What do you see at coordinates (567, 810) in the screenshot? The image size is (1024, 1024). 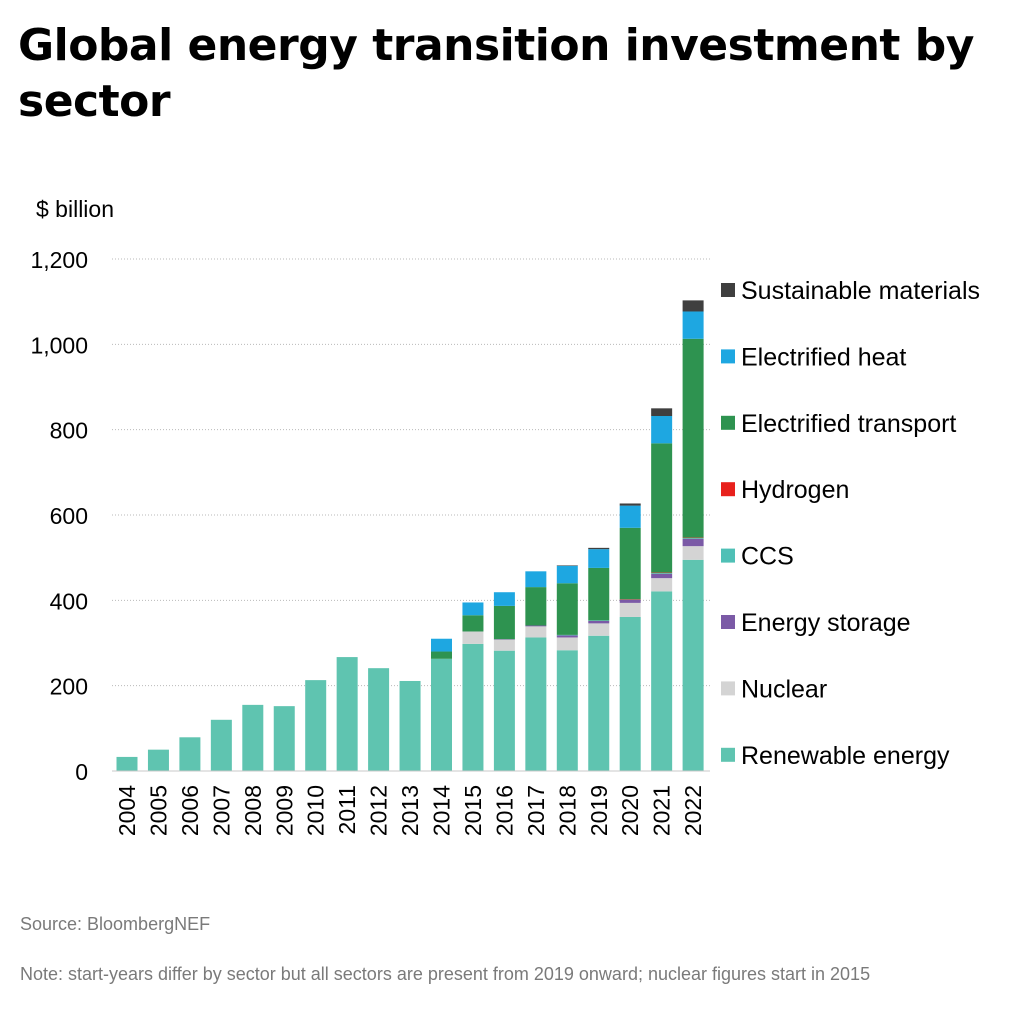 I see `x-tick-label: 2018` at bounding box center [567, 810].